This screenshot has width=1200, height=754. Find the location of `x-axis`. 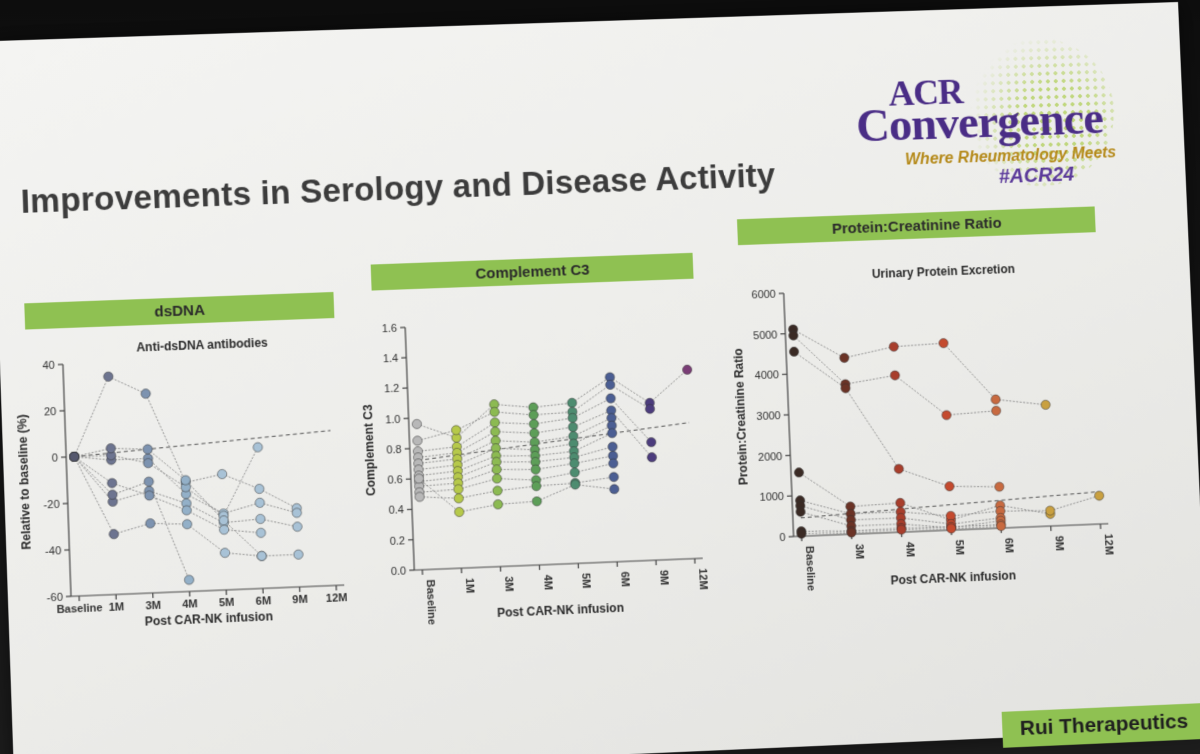

x-axis is located at coordinates (558, 564).